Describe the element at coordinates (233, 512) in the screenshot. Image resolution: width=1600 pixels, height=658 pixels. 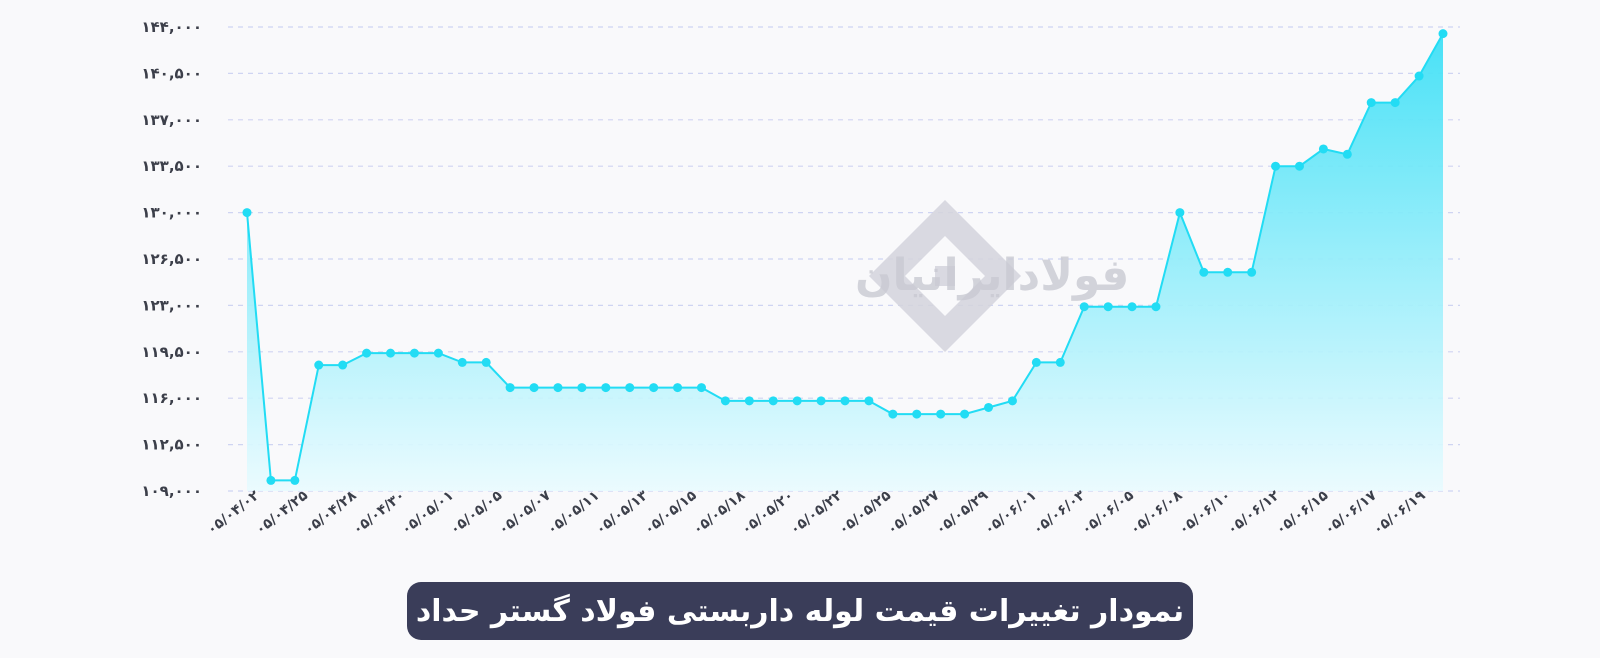
I see `x-tick-label: ۰۵/۰۴/۰۲` at that location.